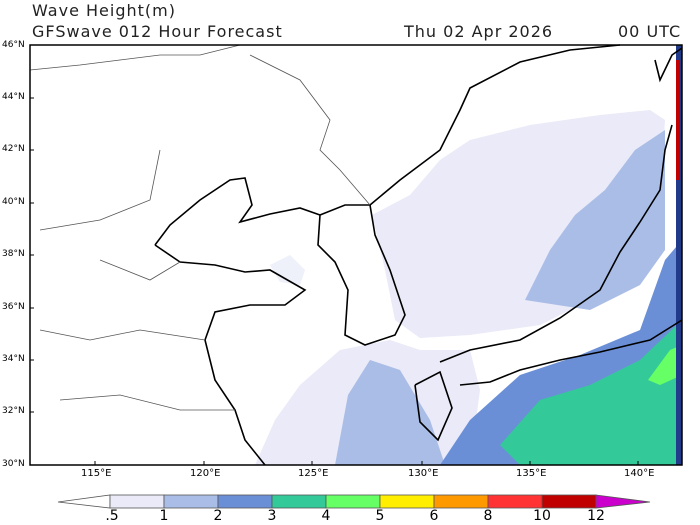  Describe the element at coordinates (591, 392) in the screenshot. I see `field-3-4-pacific` at that location.